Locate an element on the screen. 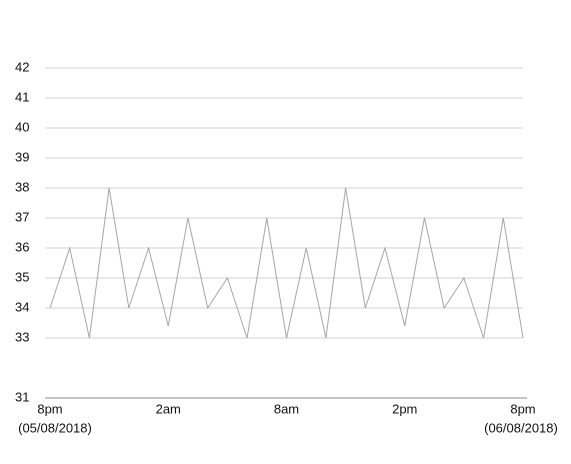 Image resolution: width=571 pixels, height=464 pixels. x-tick-label: 2pm is located at coordinates (404, 408).